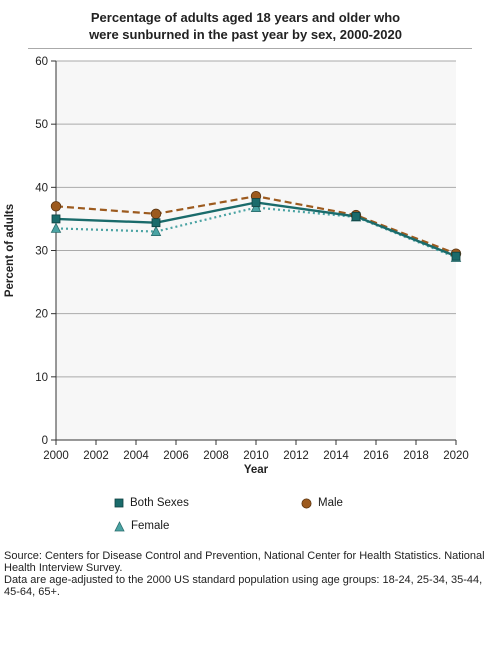 This screenshot has height=646, width=491. Describe the element at coordinates (56, 456) in the screenshot. I see `x-tick-label: 2000` at that location.